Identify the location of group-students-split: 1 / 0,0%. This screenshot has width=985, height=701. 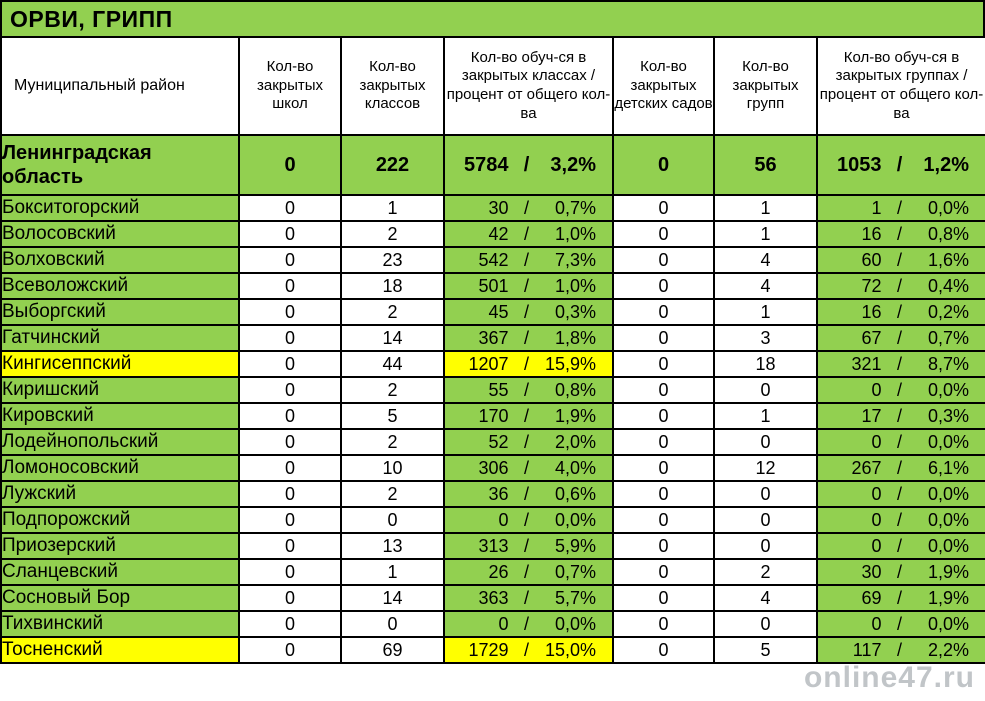
(901, 208).